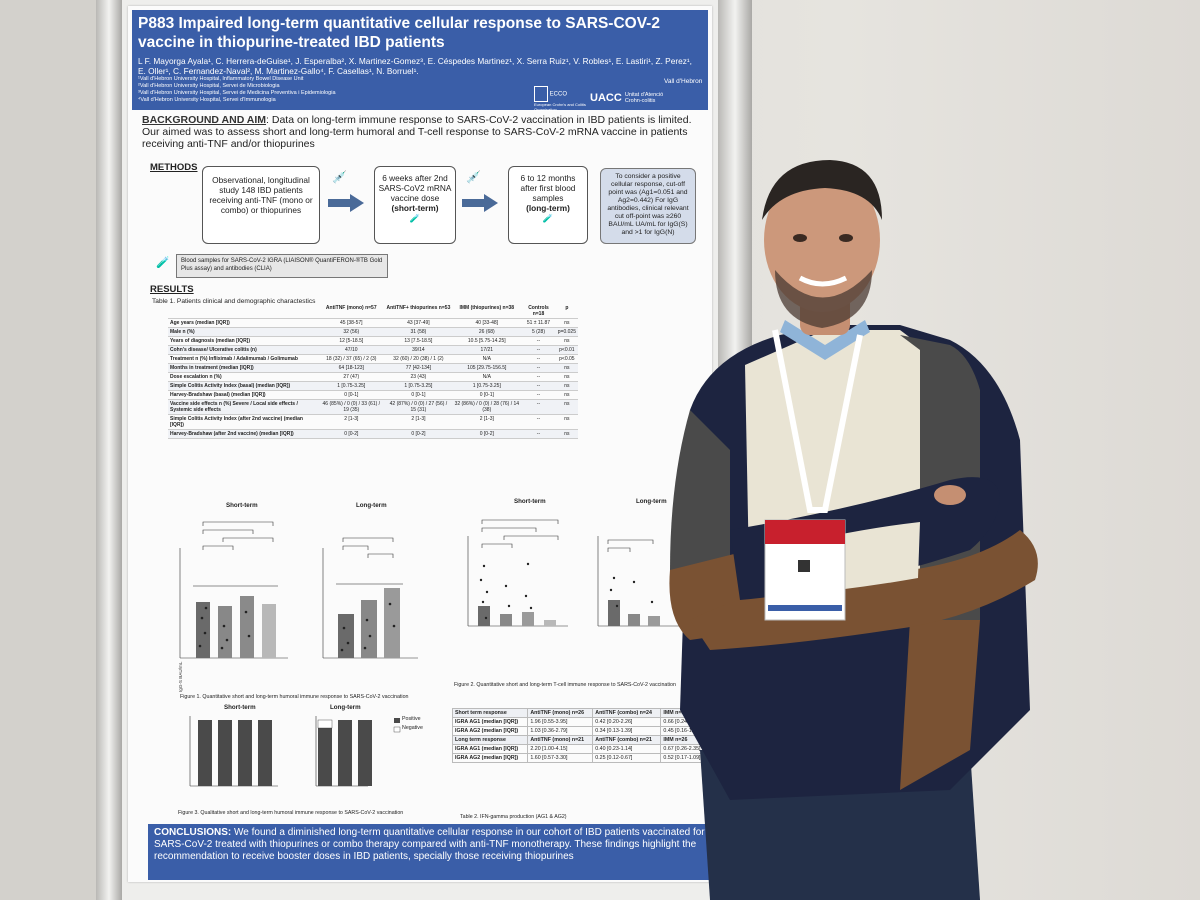 The width and height of the screenshot is (1200, 900). I want to click on table1-cell: 47/10, so click(351, 350).